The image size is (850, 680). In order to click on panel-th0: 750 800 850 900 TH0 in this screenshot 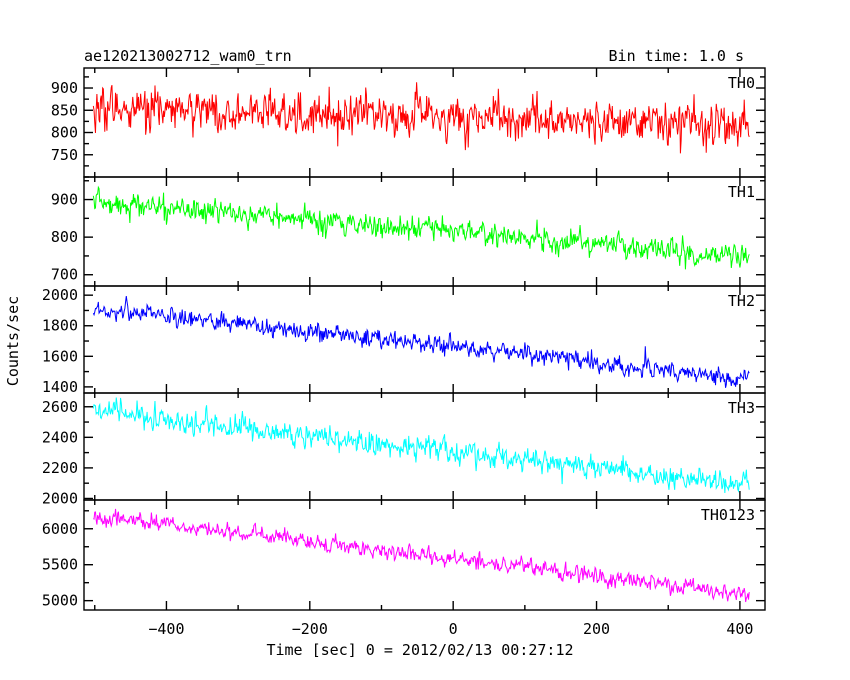, I will do `click(408, 122)`.